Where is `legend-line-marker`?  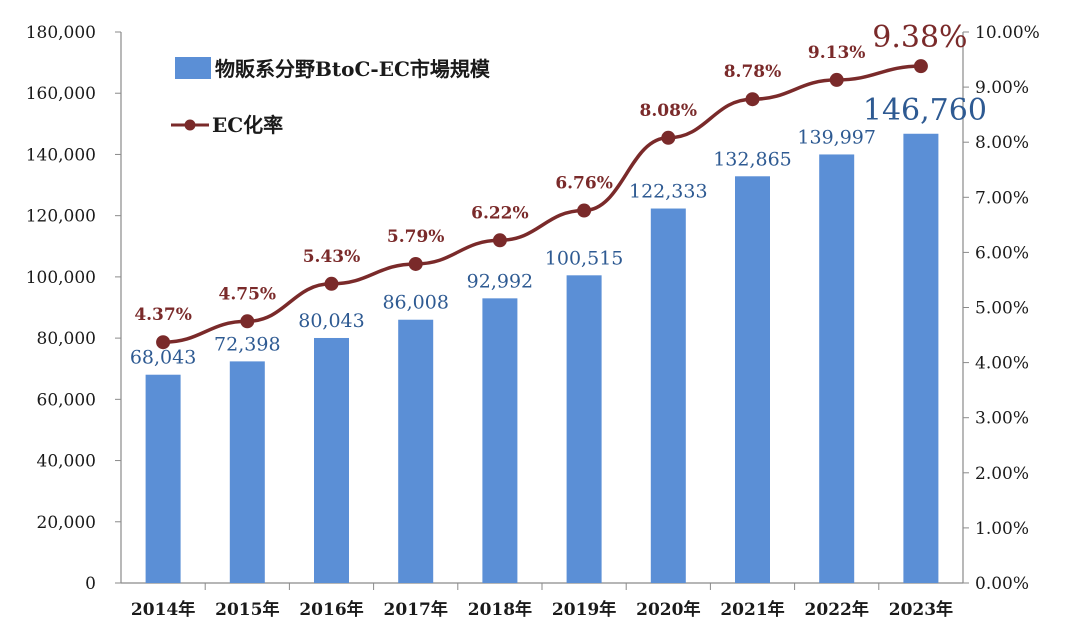 legend-line-marker is located at coordinates (190, 125).